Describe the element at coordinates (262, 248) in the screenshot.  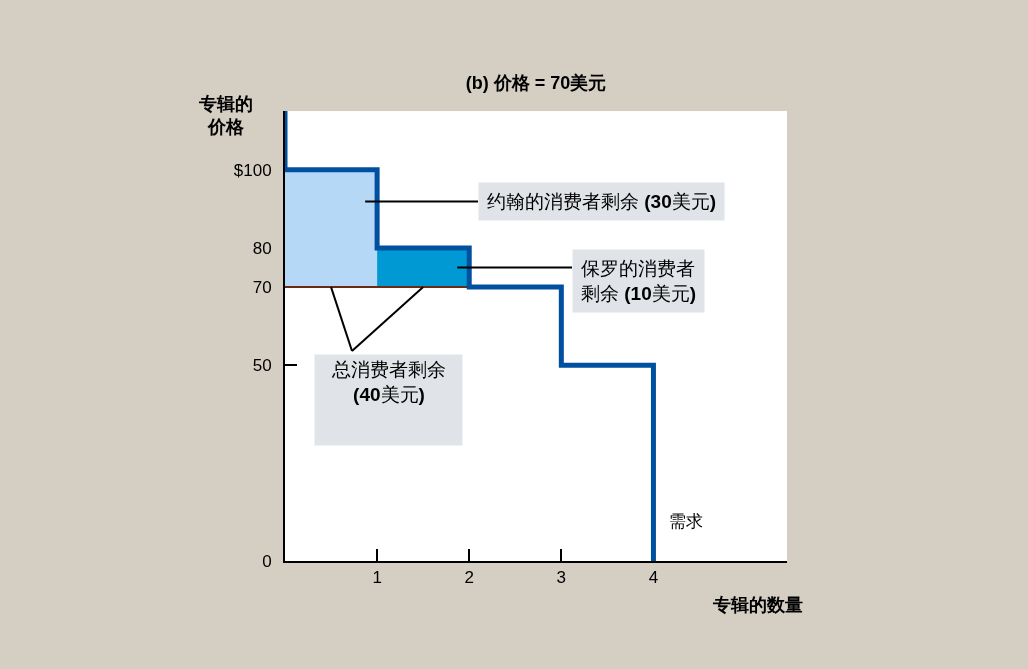
I see `y-tick-label: 80` at that location.